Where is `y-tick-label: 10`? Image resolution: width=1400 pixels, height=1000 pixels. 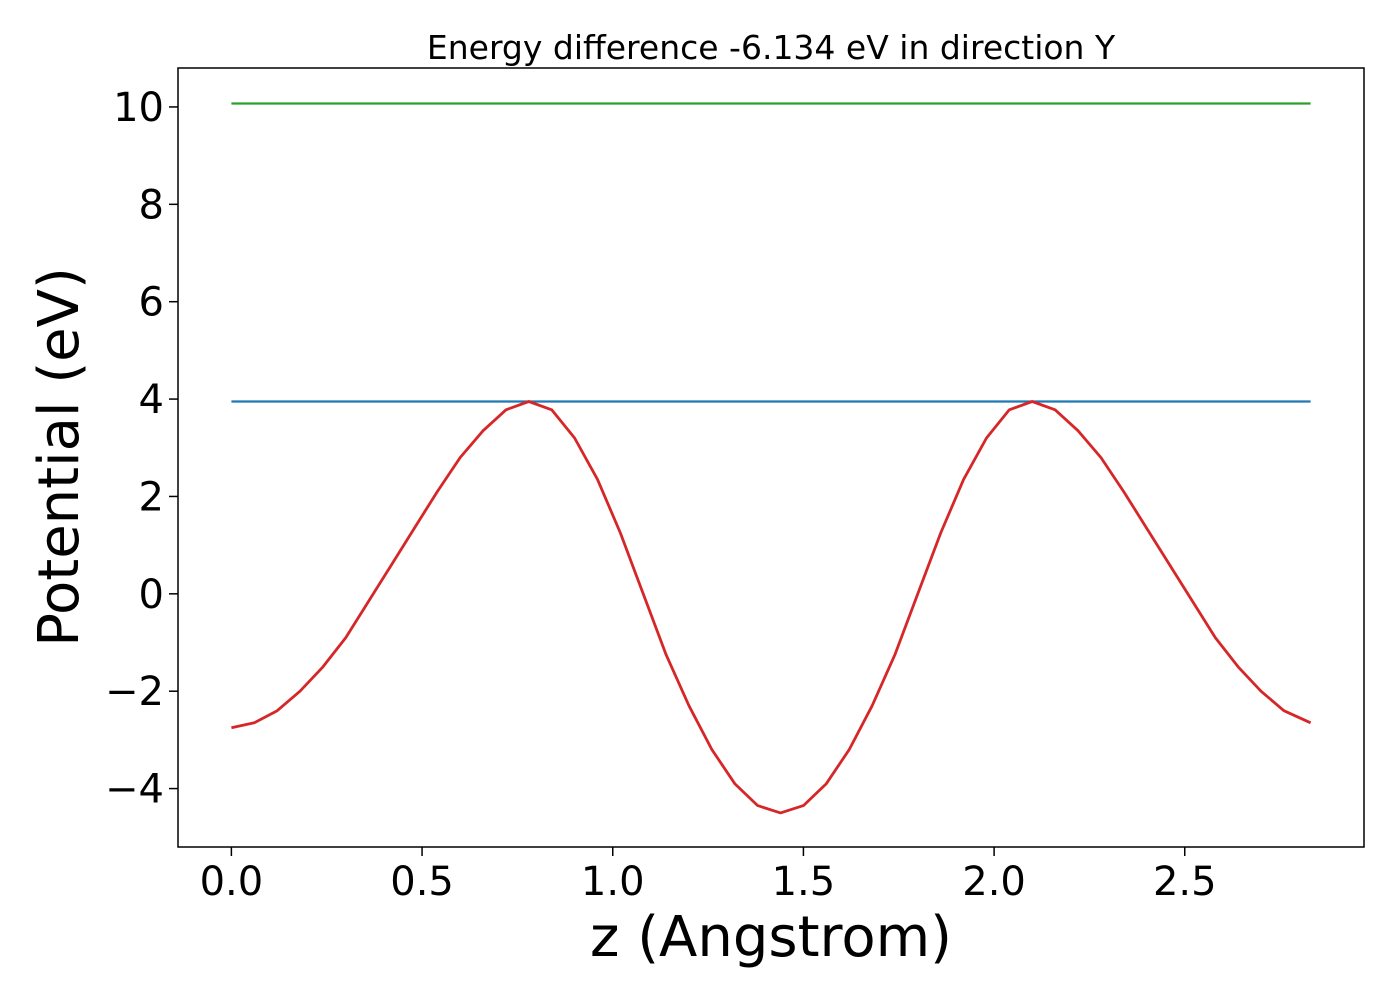
y-tick-label: 10 is located at coordinates (138, 108).